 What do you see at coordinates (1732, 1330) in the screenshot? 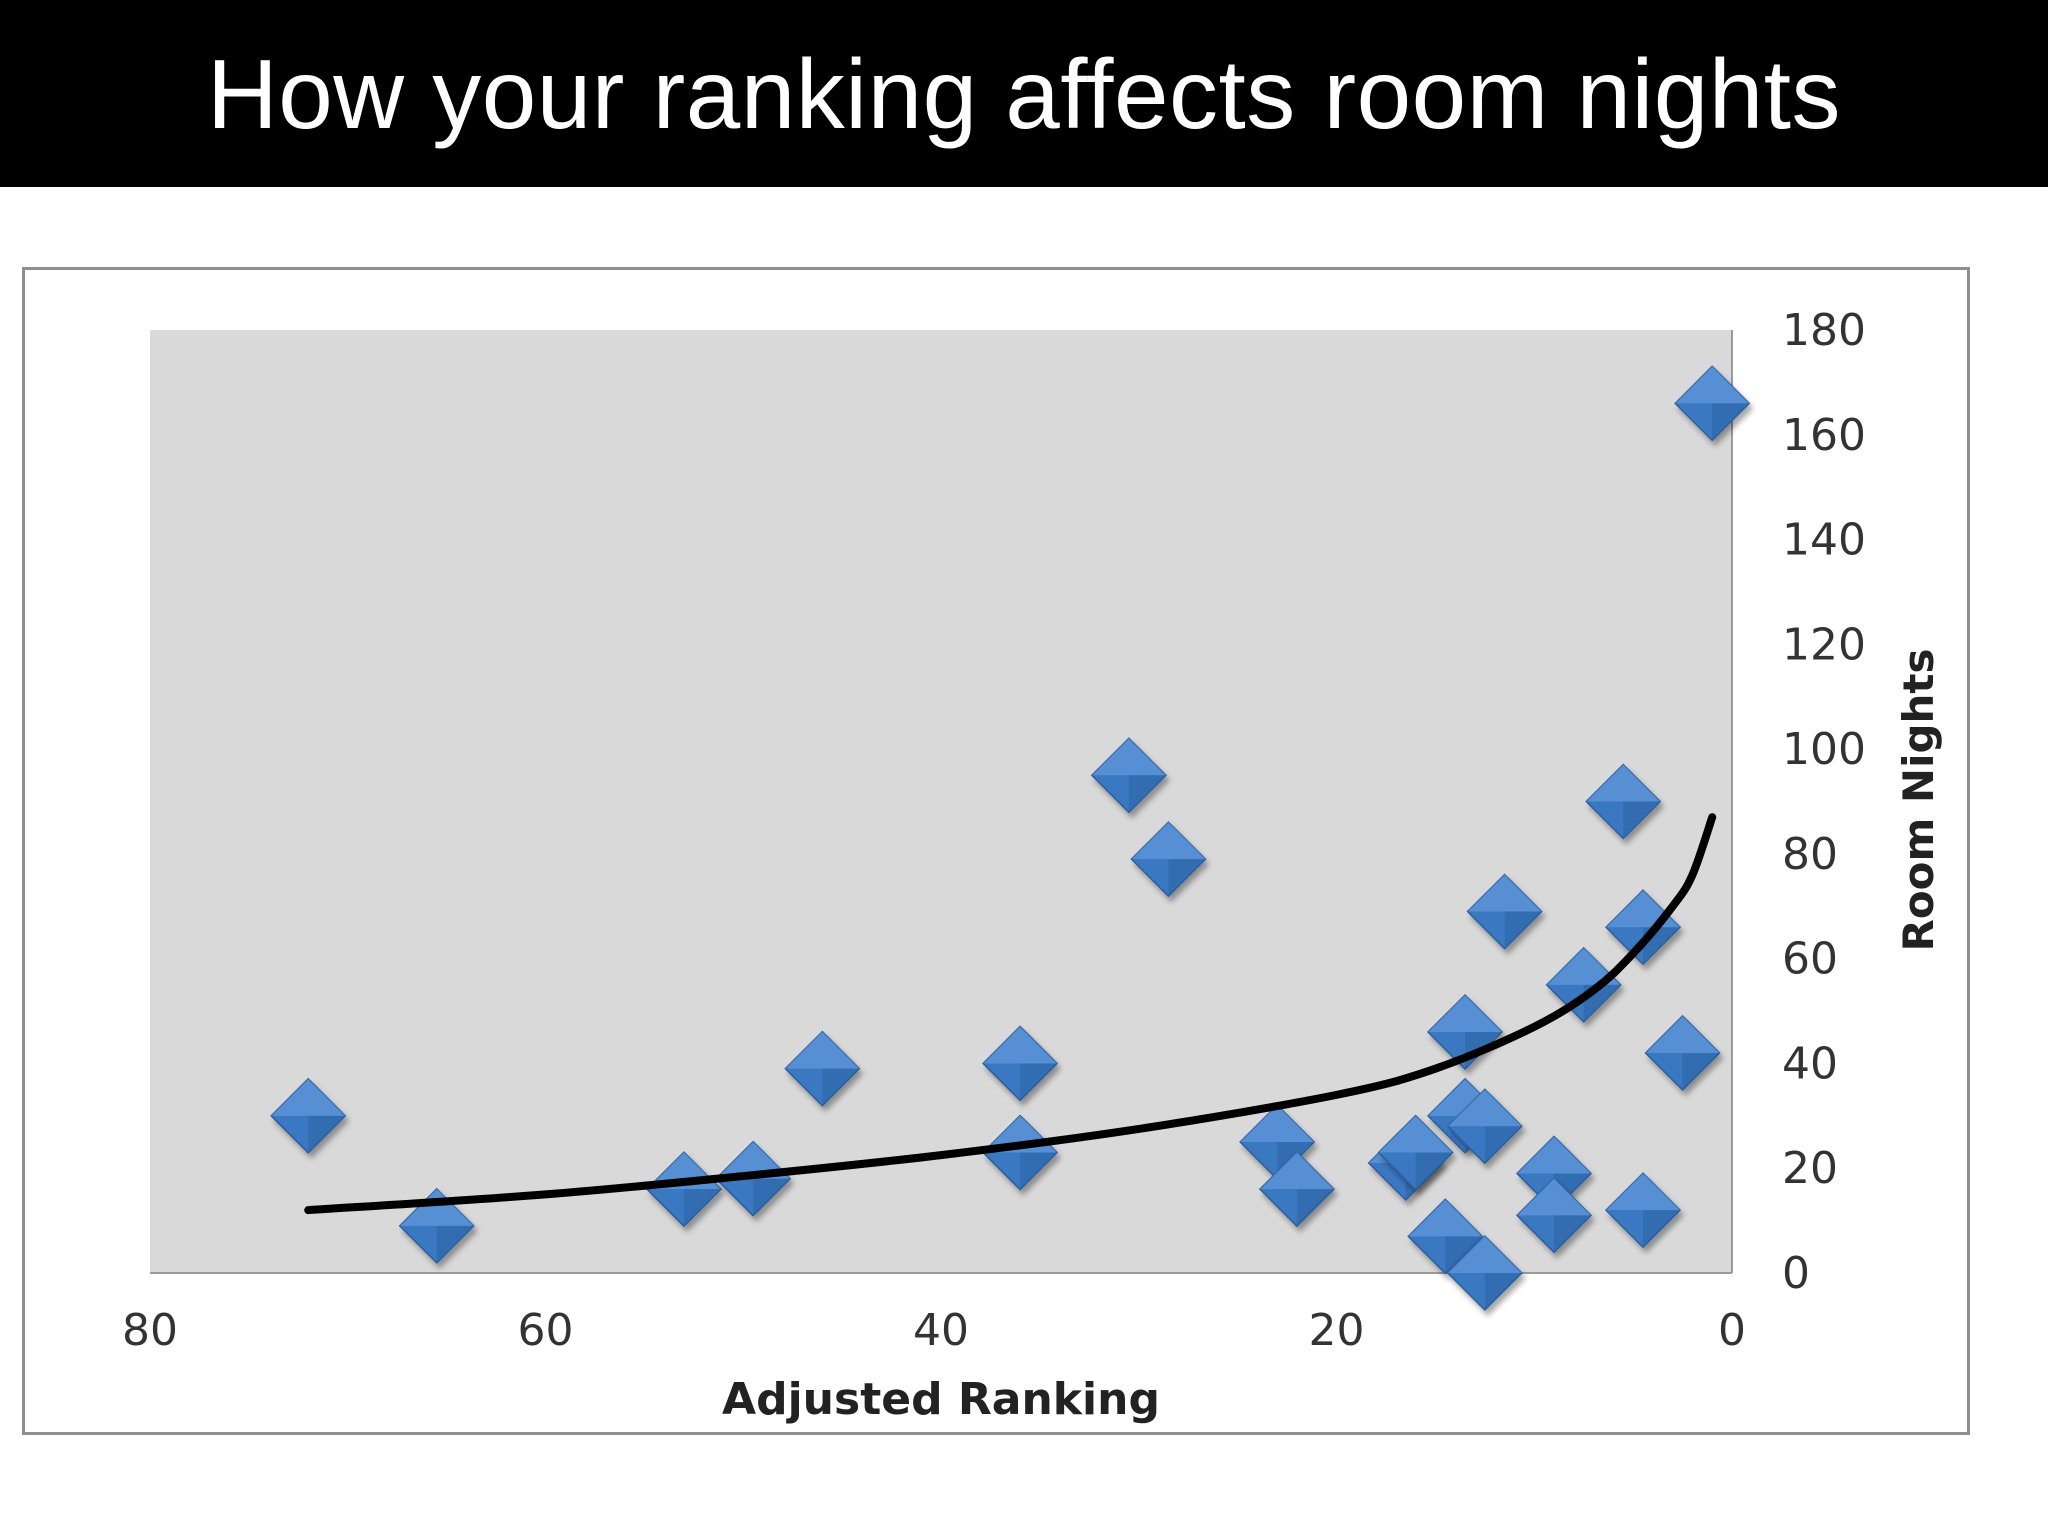
I see `x-tick-label: 0` at bounding box center [1732, 1330].